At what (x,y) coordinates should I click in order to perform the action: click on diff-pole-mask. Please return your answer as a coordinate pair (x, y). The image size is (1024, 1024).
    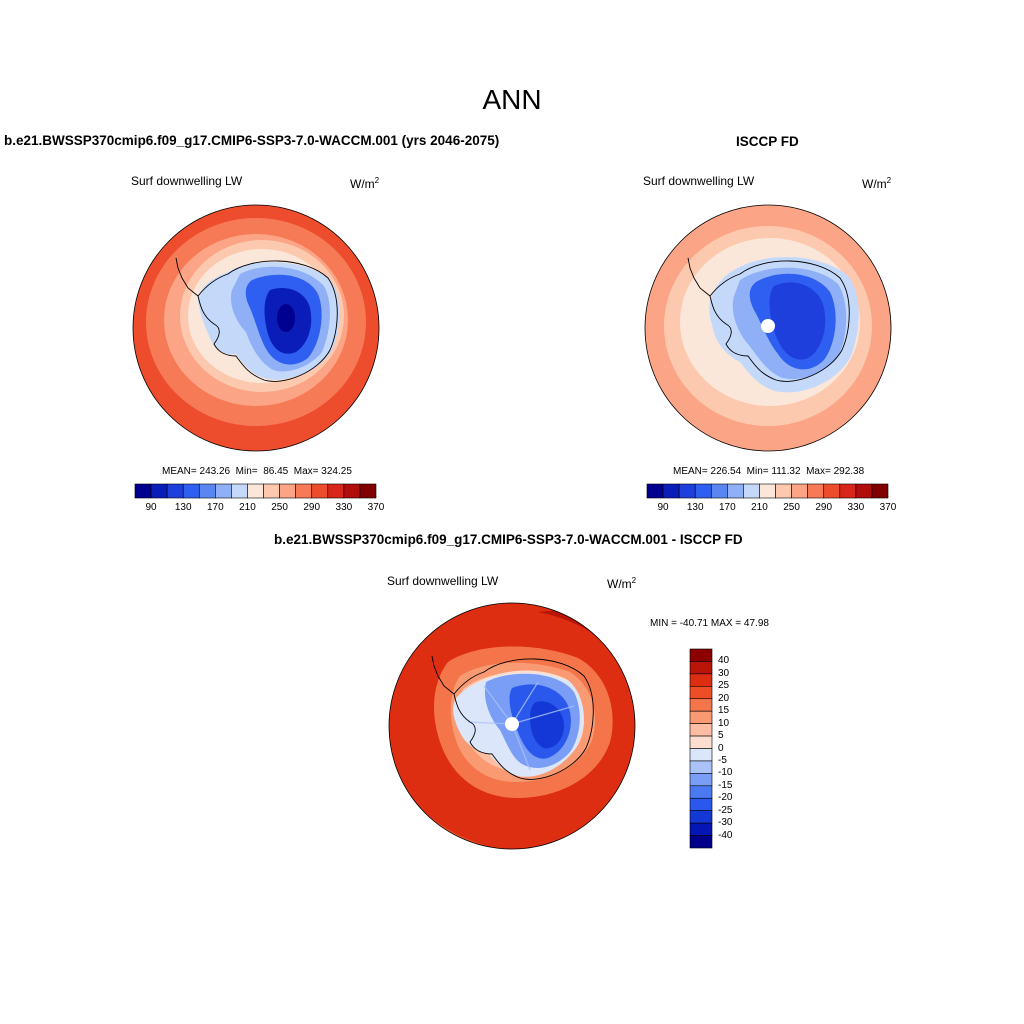
    Looking at the image, I should click on (512, 724).